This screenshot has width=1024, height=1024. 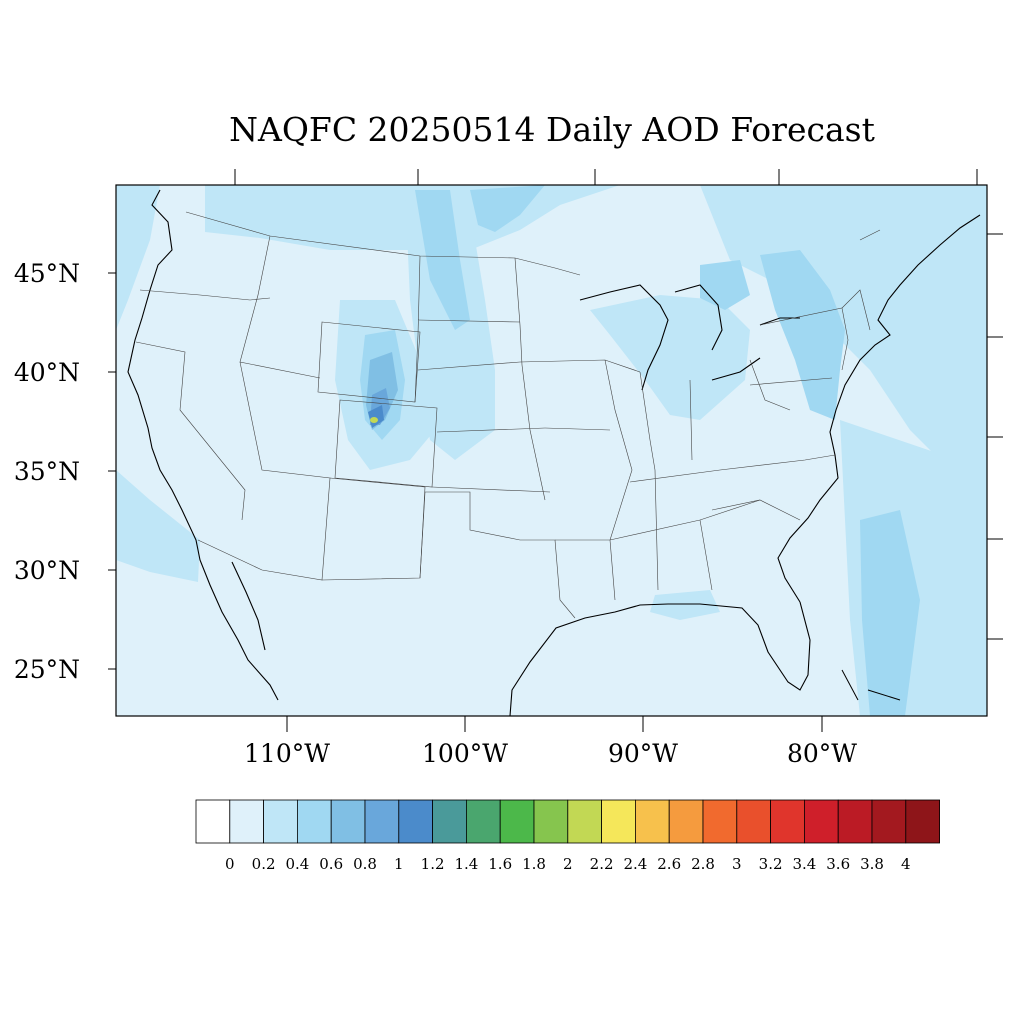 I want to click on colorbar-tick-label: 2, so click(x=568, y=864).